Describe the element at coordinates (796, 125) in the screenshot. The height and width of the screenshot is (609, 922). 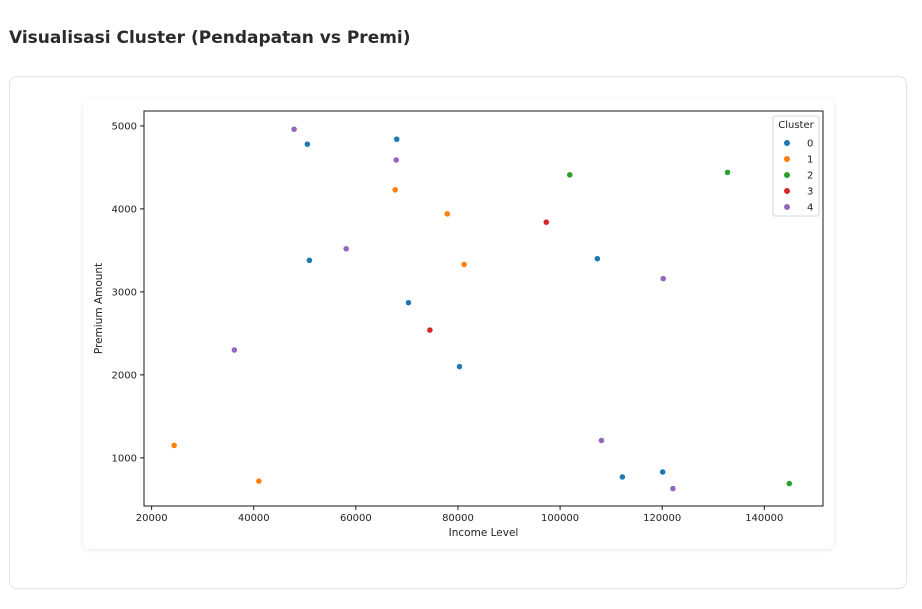
I see `legend-title: Cluster` at that location.